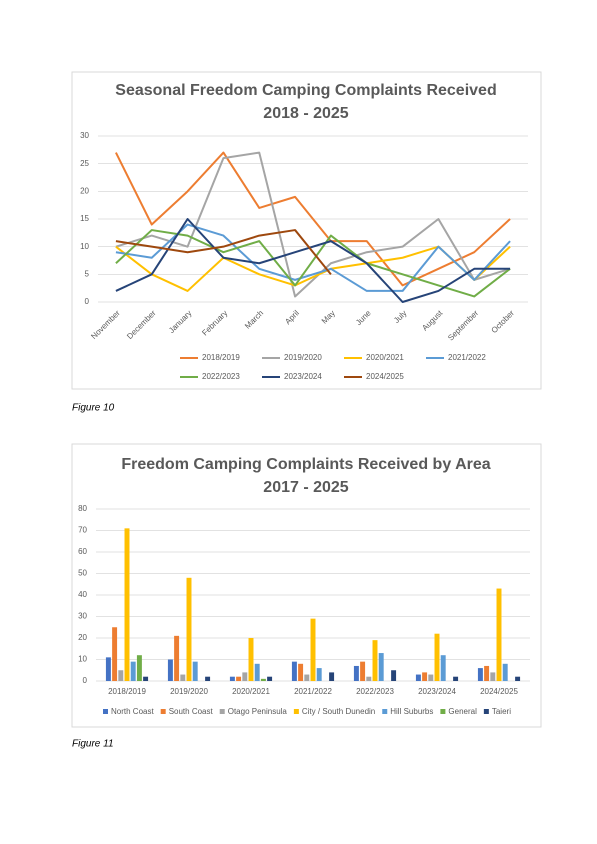  I want to click on legend-label: Hill Suburbs, so click(411, 711).